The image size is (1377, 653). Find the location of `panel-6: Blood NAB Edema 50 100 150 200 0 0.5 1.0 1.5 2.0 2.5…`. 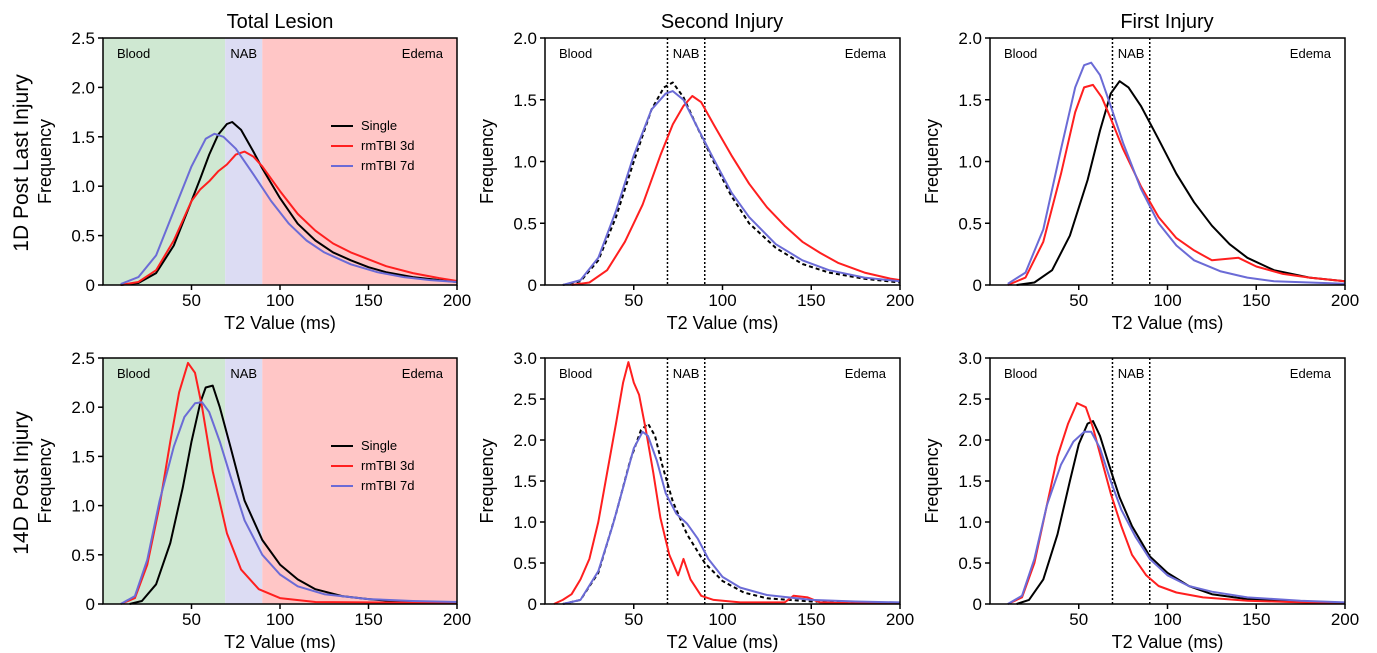

panel-6: Blood NAB Edema 50 100 150 200 0 0.5 1.0 1.5 2.0 2.5… is located at coordinates (1140, 500).